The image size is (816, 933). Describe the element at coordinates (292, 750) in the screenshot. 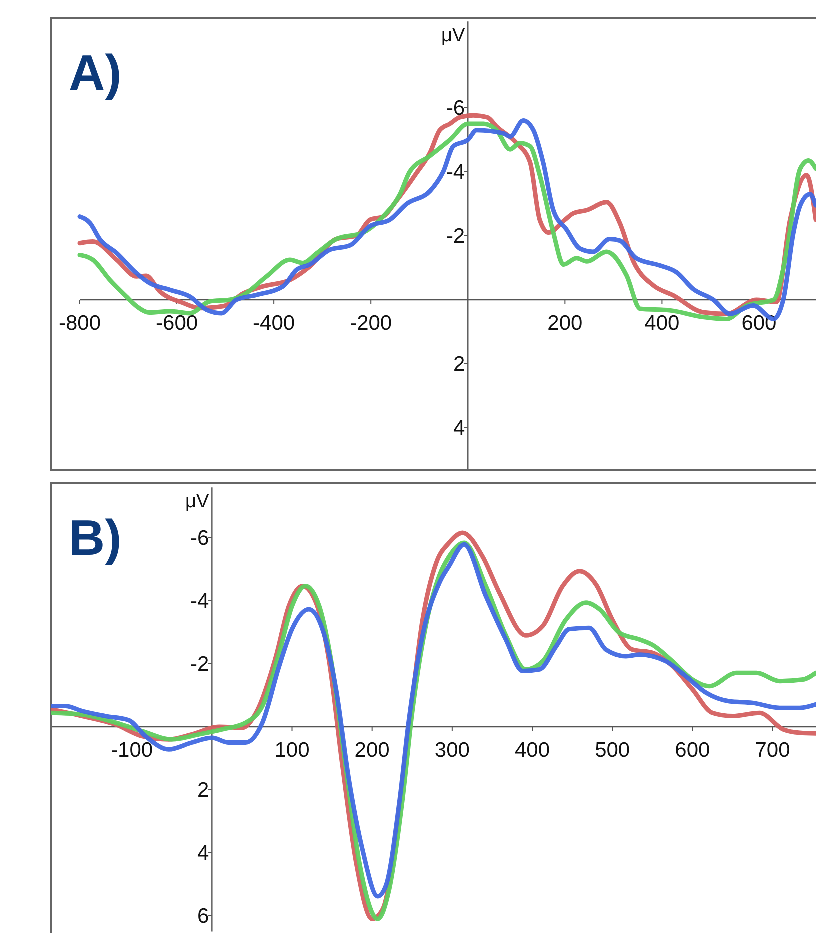

I see `x-tick-label: 100` at that location.